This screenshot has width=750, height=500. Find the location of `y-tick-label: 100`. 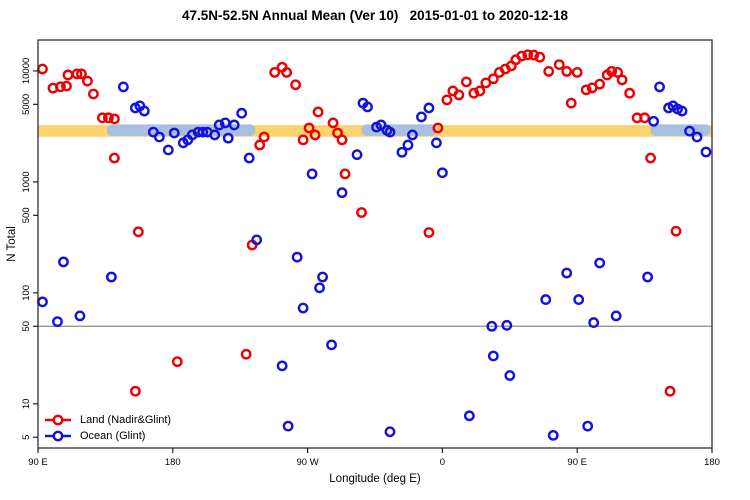

y-tick-label: 100 is located at coordinates (26, 293).